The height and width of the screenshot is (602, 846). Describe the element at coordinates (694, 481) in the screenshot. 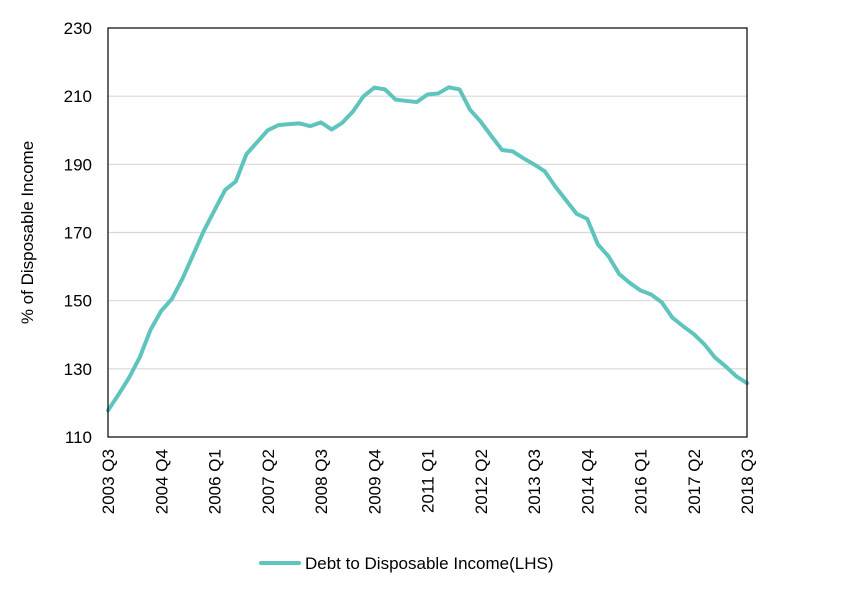

I see `x-tick-label: 2017 Q2` at that location.